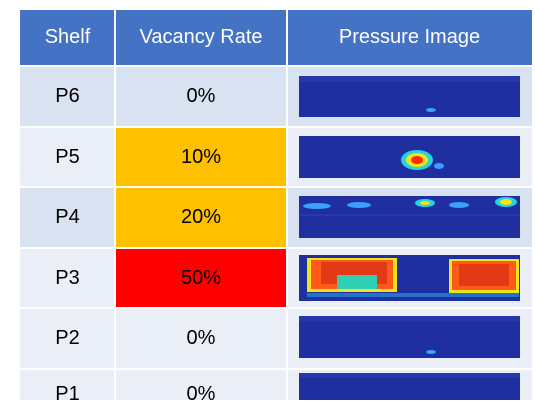 The image size is (535, 407). I want to click on pressure-heatmap-p1, so click(409, 386).